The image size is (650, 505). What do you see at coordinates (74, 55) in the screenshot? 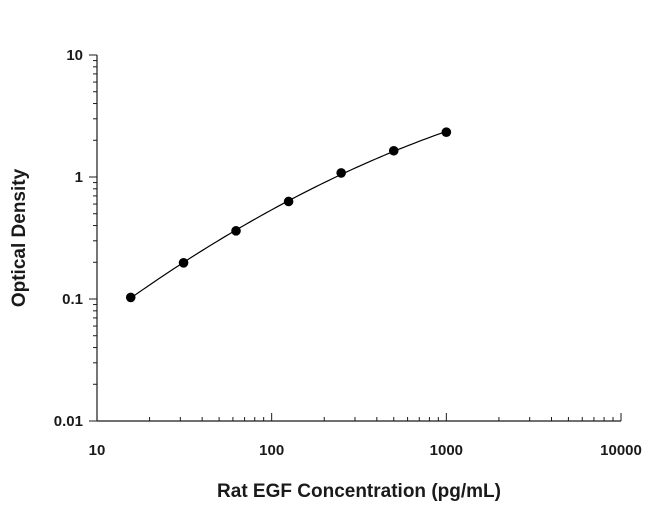
I see `y-tick-label: 10` at bounding box center [74, 55].